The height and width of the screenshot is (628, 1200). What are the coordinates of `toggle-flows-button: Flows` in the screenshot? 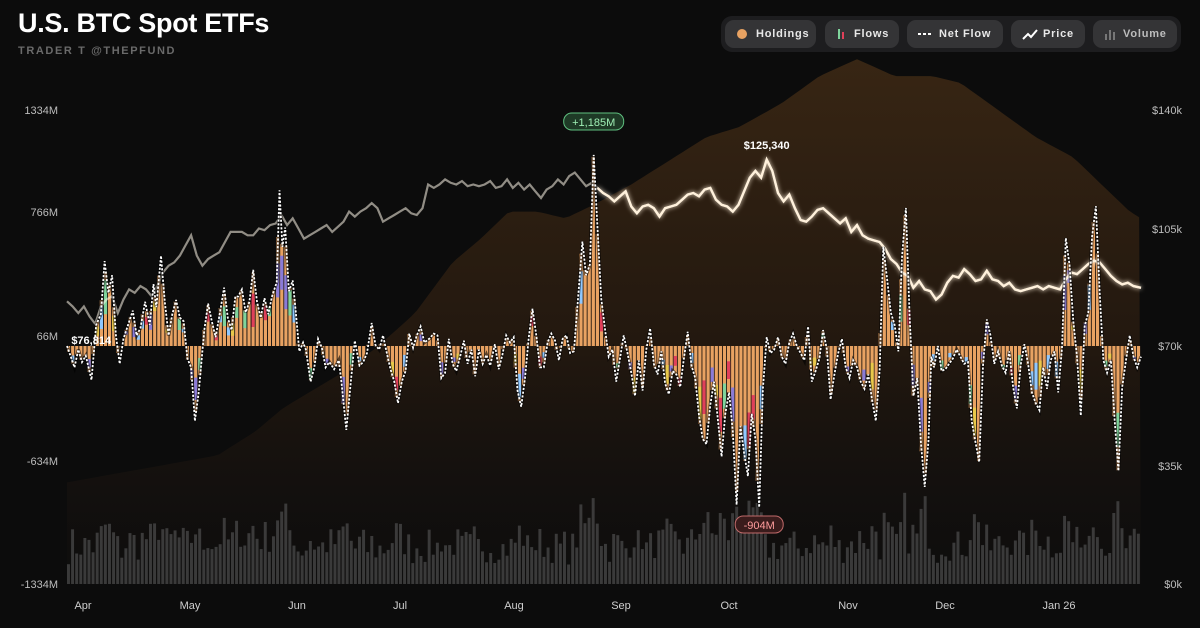 It's located at (862, 34).